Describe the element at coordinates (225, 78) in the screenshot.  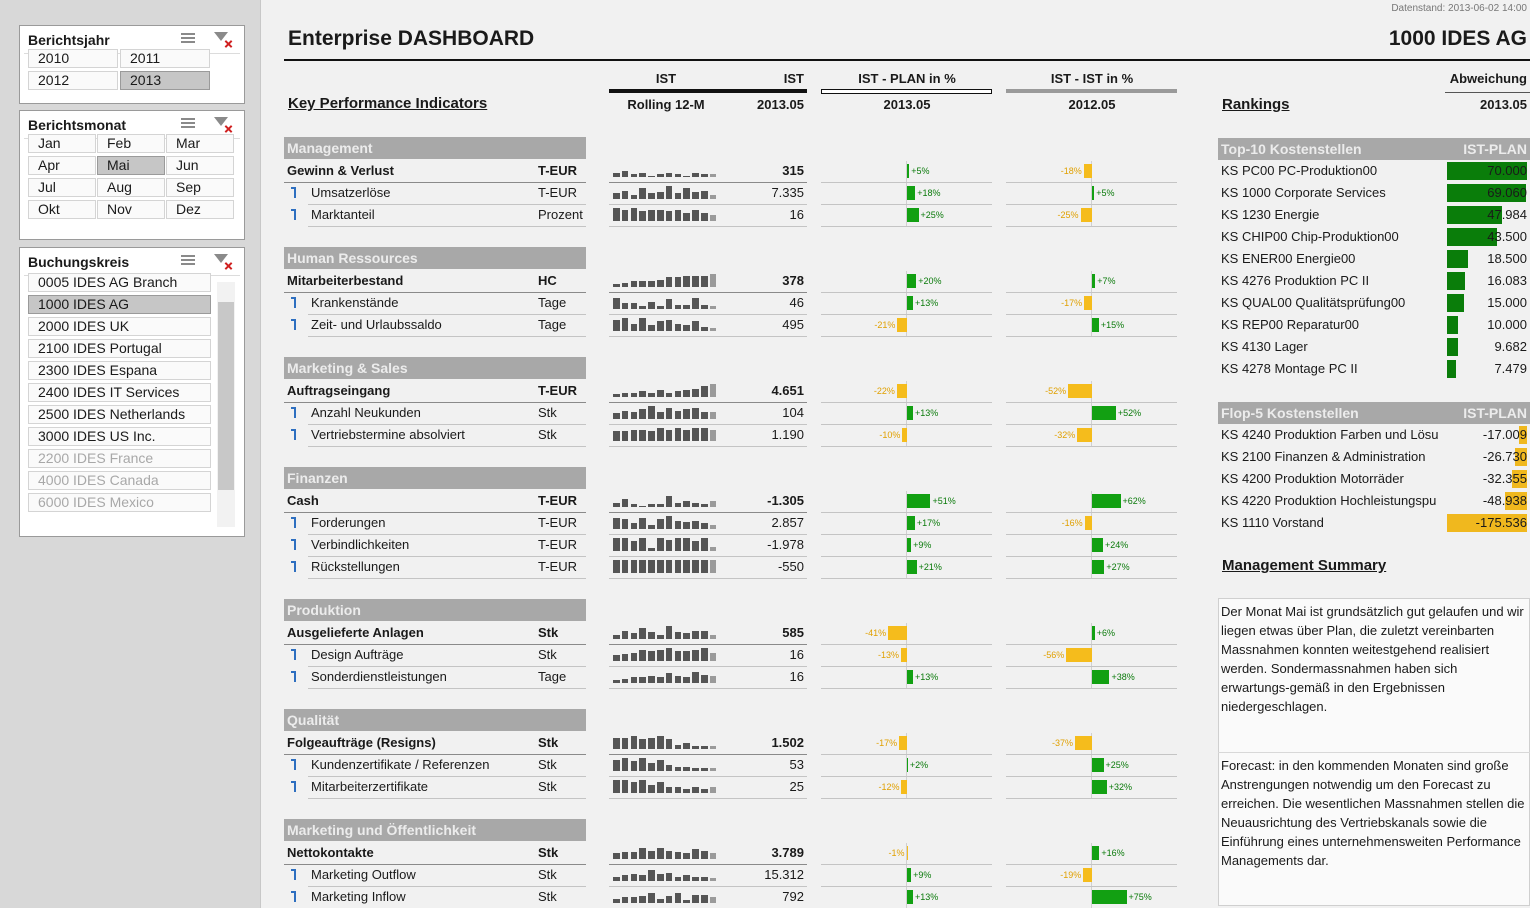
I see `scrollbar` at that location.